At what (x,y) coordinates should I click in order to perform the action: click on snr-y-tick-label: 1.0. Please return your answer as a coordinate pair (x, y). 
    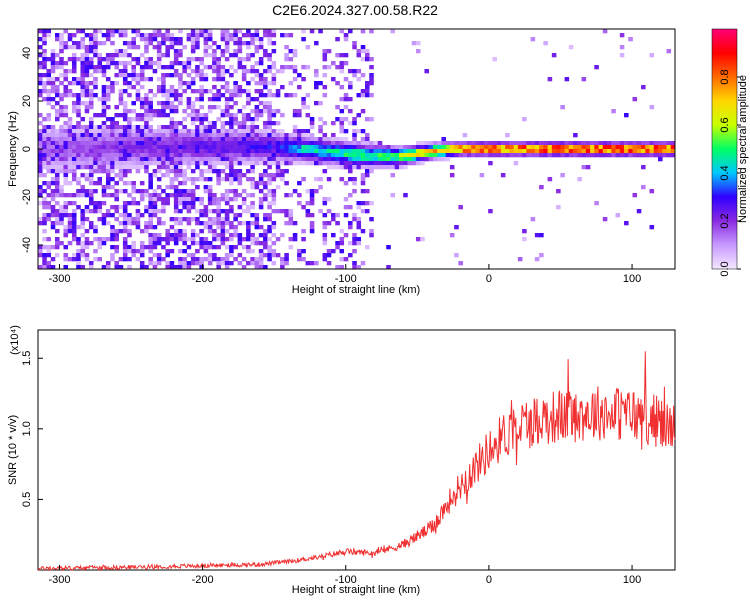
    Looking at the image, I should click on (27, 428).